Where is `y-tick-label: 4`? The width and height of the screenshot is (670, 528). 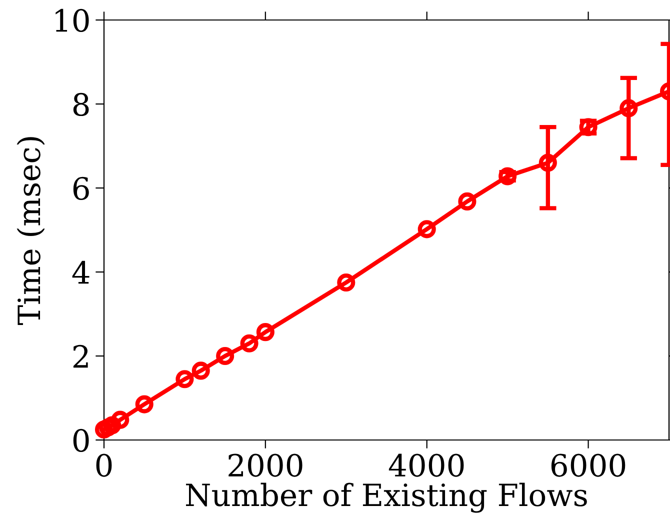 y-tick-label: 4 is located at coordinates (81, 272).